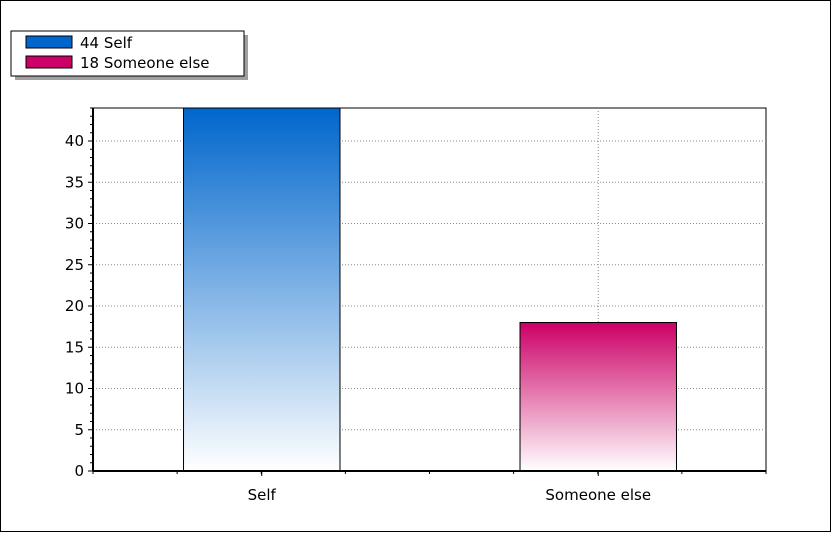  I want to click on y-tick-label: 15, so click(74, 347).